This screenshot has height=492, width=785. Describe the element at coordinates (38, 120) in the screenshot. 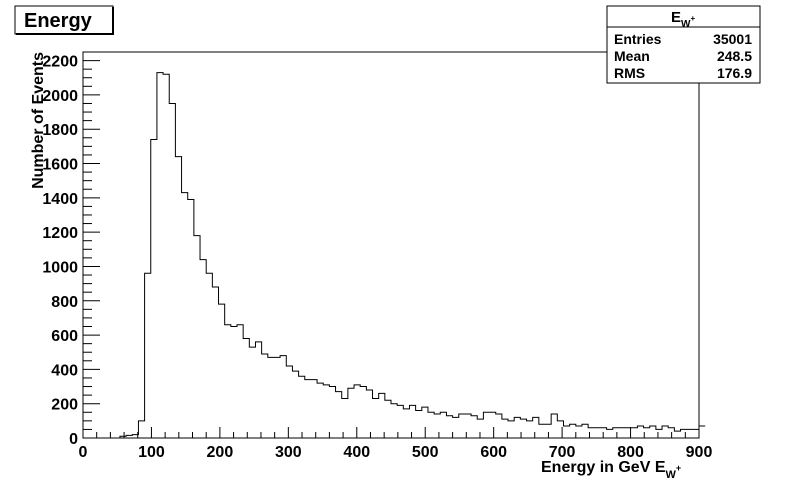

I see `y-axis-title: Number of Events` at that location.